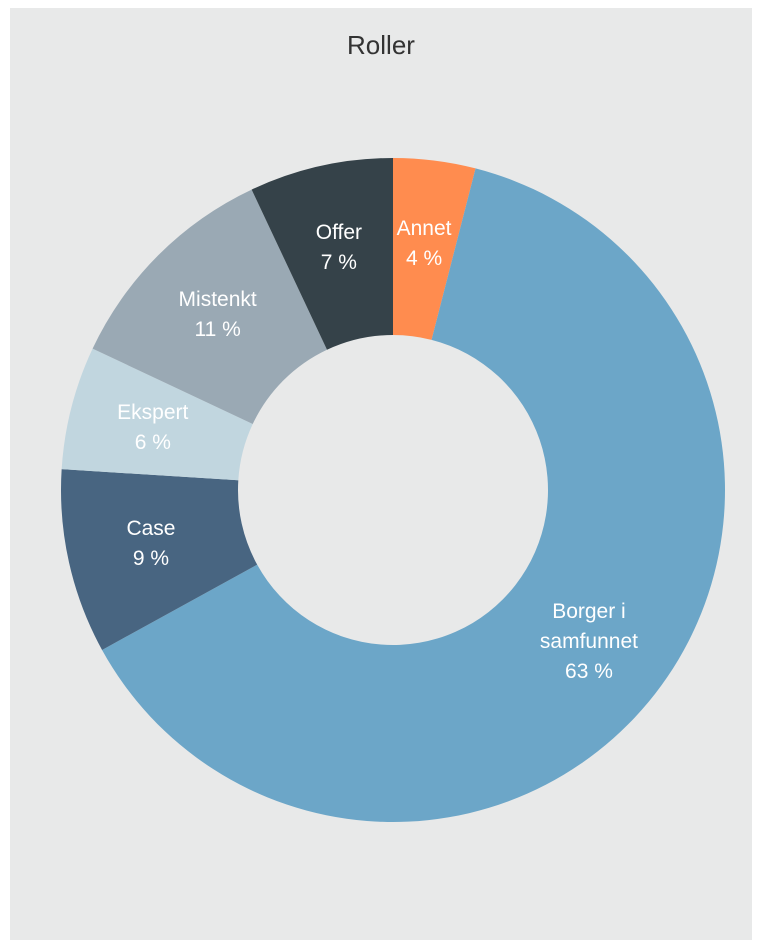  Describe the element at coordinates (424, 258) in the screenshot. I see `value-label: 4 %` at that location.